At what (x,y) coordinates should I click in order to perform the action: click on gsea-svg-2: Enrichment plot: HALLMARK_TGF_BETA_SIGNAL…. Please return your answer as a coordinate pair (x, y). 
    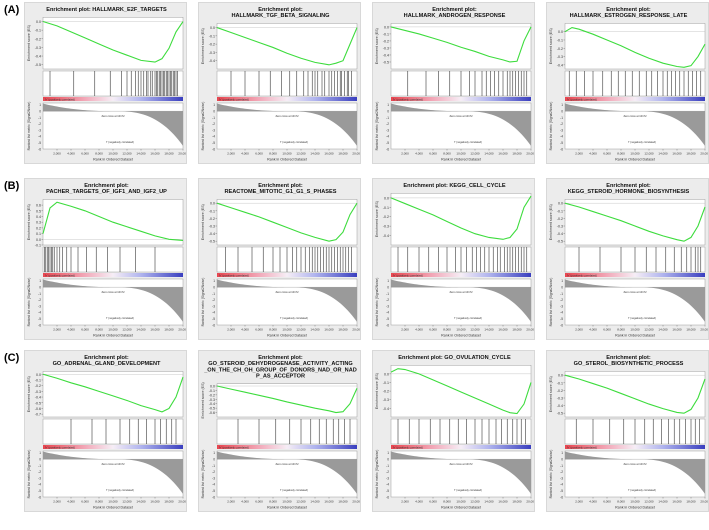
    Looking at the image, I should click on (280, 84).